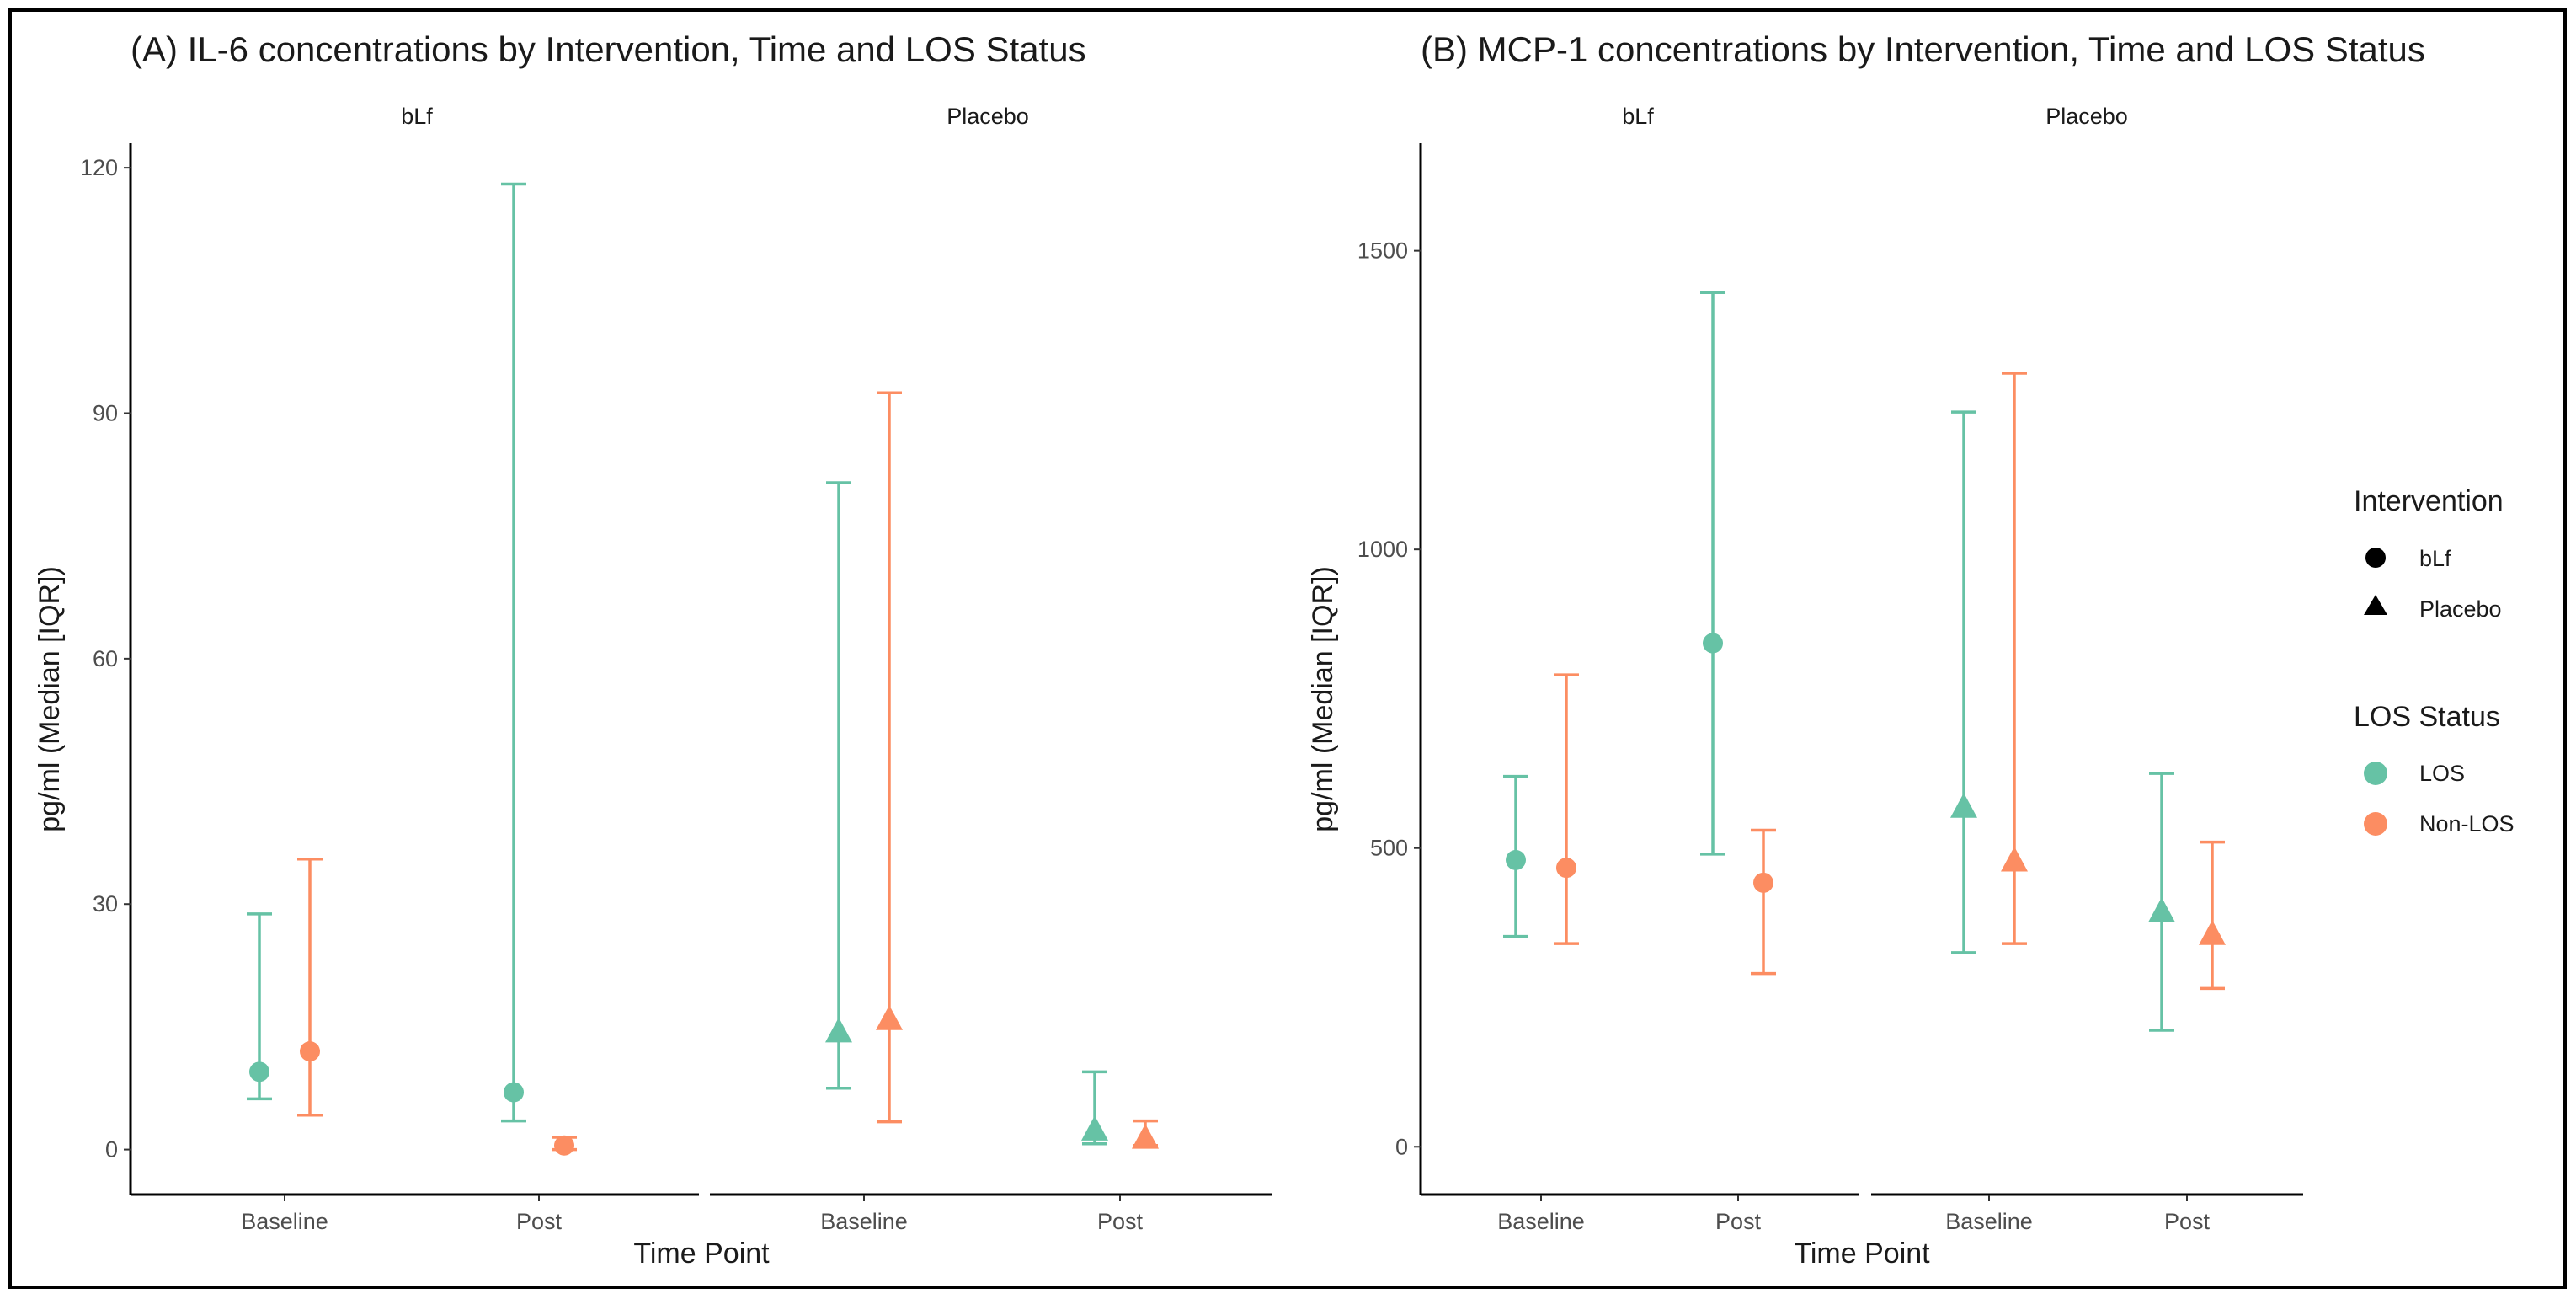 The image size is (2576, 1299). Describe the element at coordinates (2375, 773) in the screenshot. I see `legend-los-circle-icon` at that location.